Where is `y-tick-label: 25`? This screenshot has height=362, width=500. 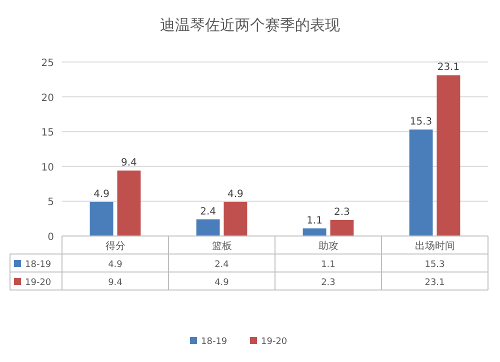
y-tick-label: 25 is located at coordinates (47, 63).